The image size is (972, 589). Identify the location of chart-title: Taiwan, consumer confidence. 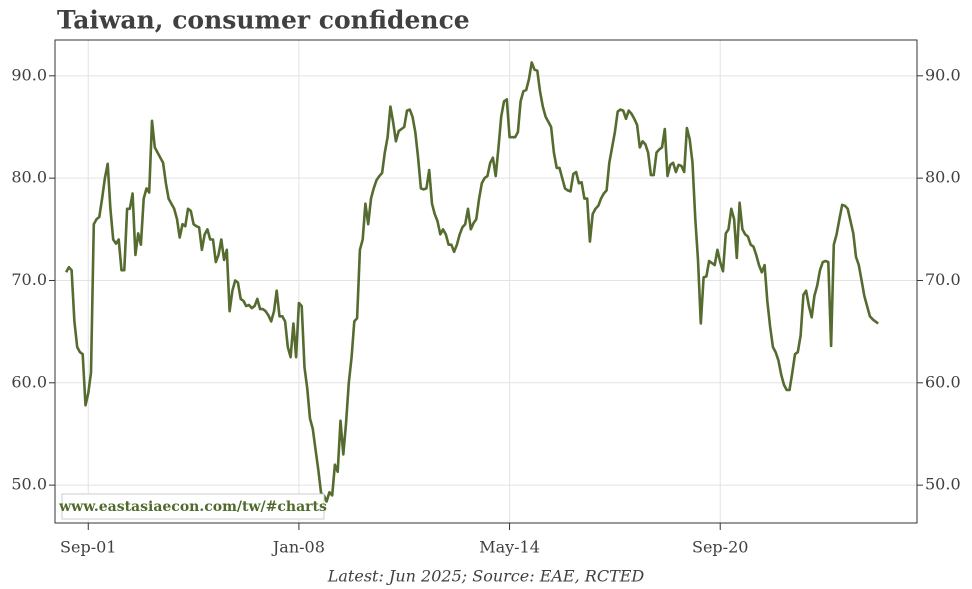
(263, 20).